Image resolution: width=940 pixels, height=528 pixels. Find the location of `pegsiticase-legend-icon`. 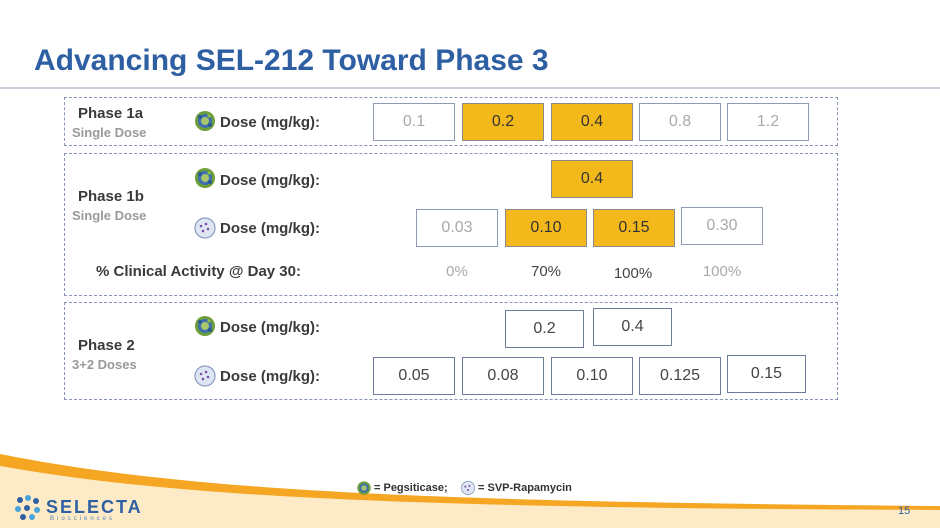

pegsiticase-legend-icon is located at coordinates (364, 490).